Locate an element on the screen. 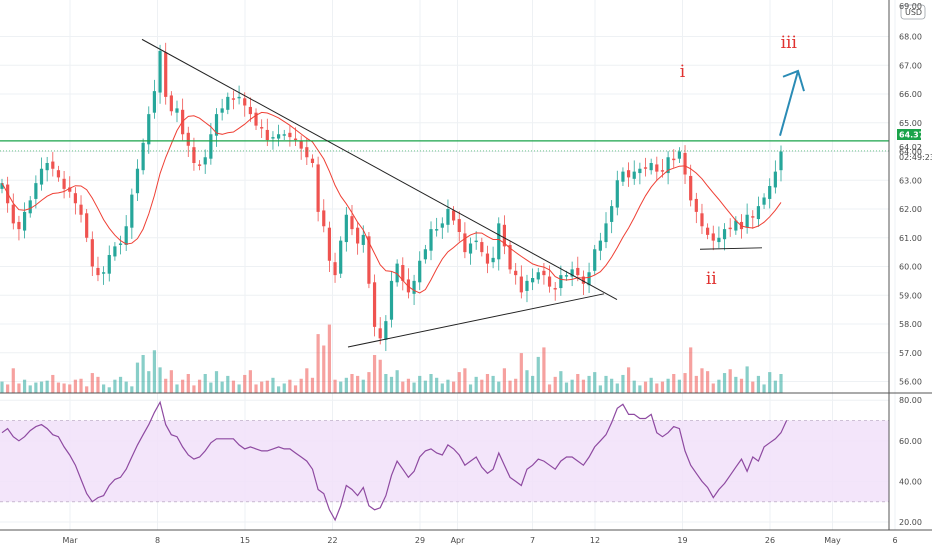  currency-badge: USD is located at coordinates (913, 12).